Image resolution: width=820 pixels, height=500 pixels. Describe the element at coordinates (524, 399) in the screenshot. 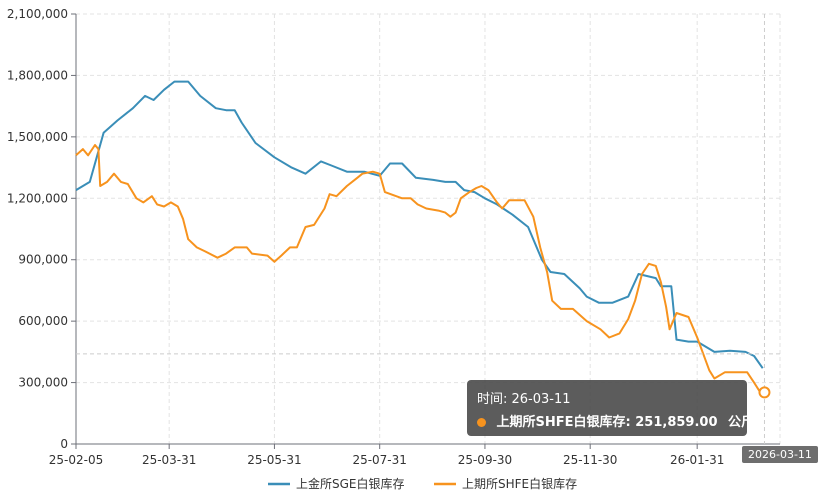

I see `tooltip-time: 时间: 26-03-11` at that location.